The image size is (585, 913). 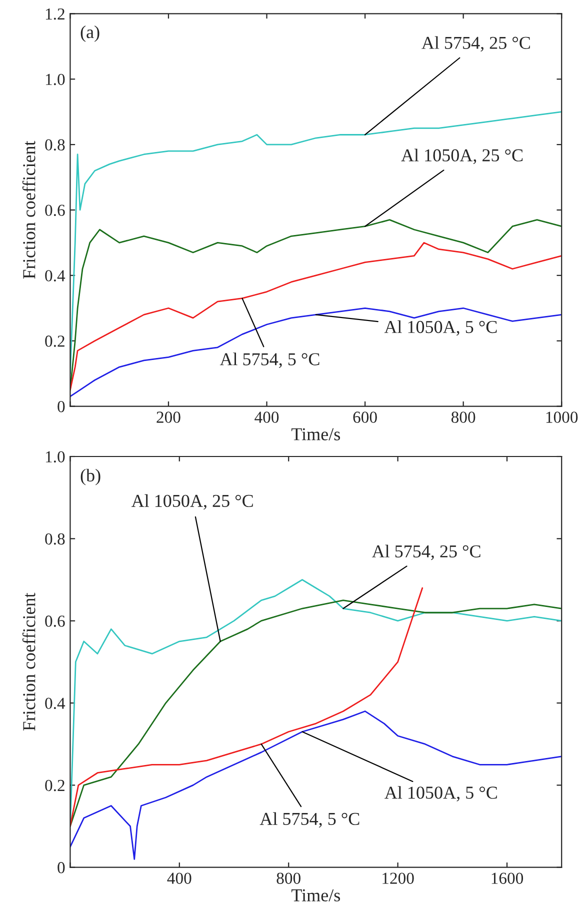 What do you see at coordinates (90, 33) in the screenshot?
I see `text: (a)` at bounding box center [90, 33].